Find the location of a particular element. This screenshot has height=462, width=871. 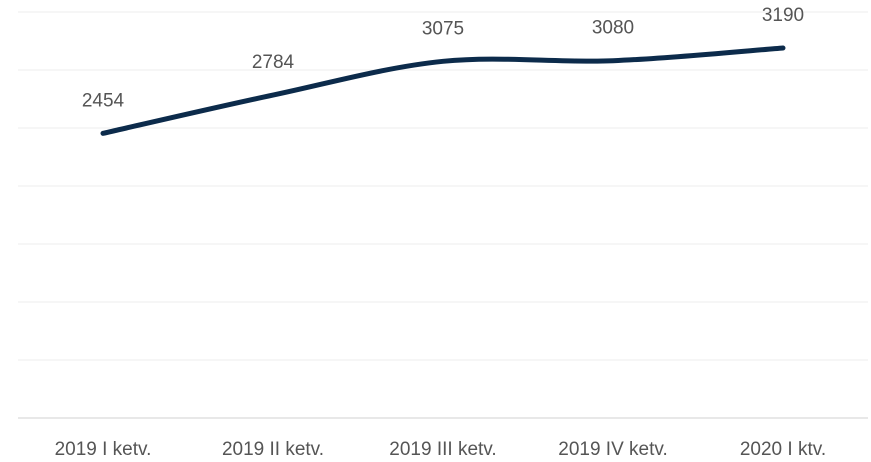

x-tick-label: 2019 II ketv. is located at coordinates (273, 449).